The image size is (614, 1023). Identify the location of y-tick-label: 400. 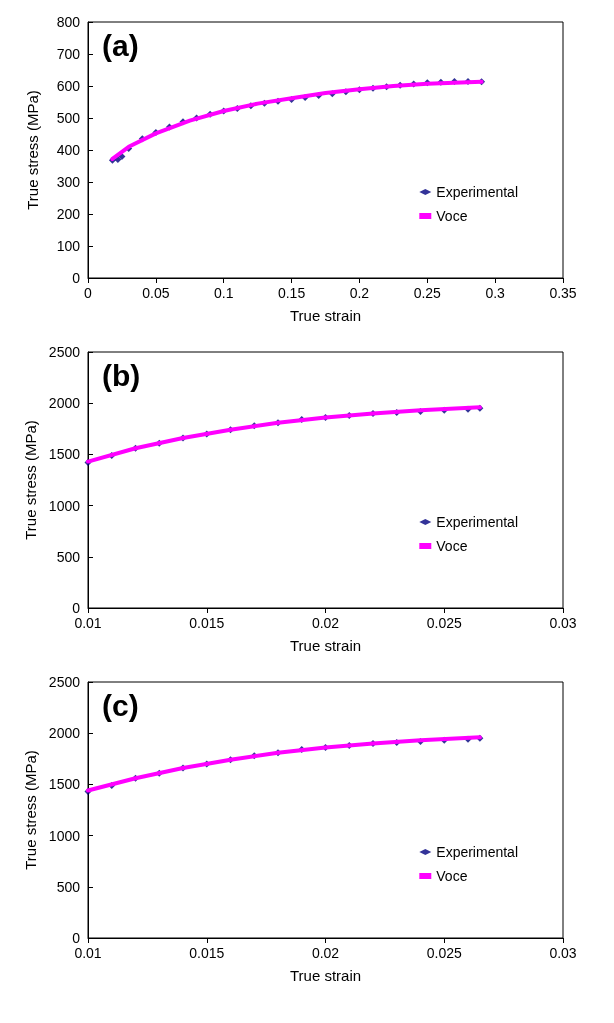
(68, 150).